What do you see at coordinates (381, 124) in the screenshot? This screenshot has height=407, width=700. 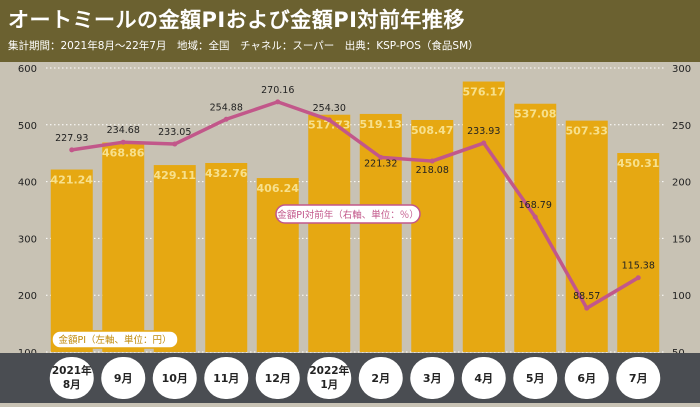 I see `bar-value-label: 519.13` at bounding box center [381, 124].